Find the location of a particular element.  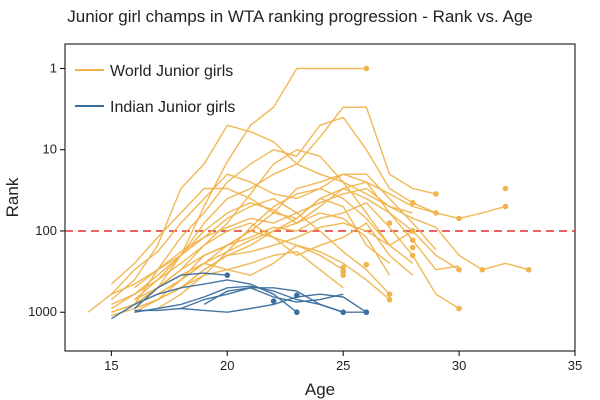

y-tick-label: 100 is located at coordinates (46, 230).